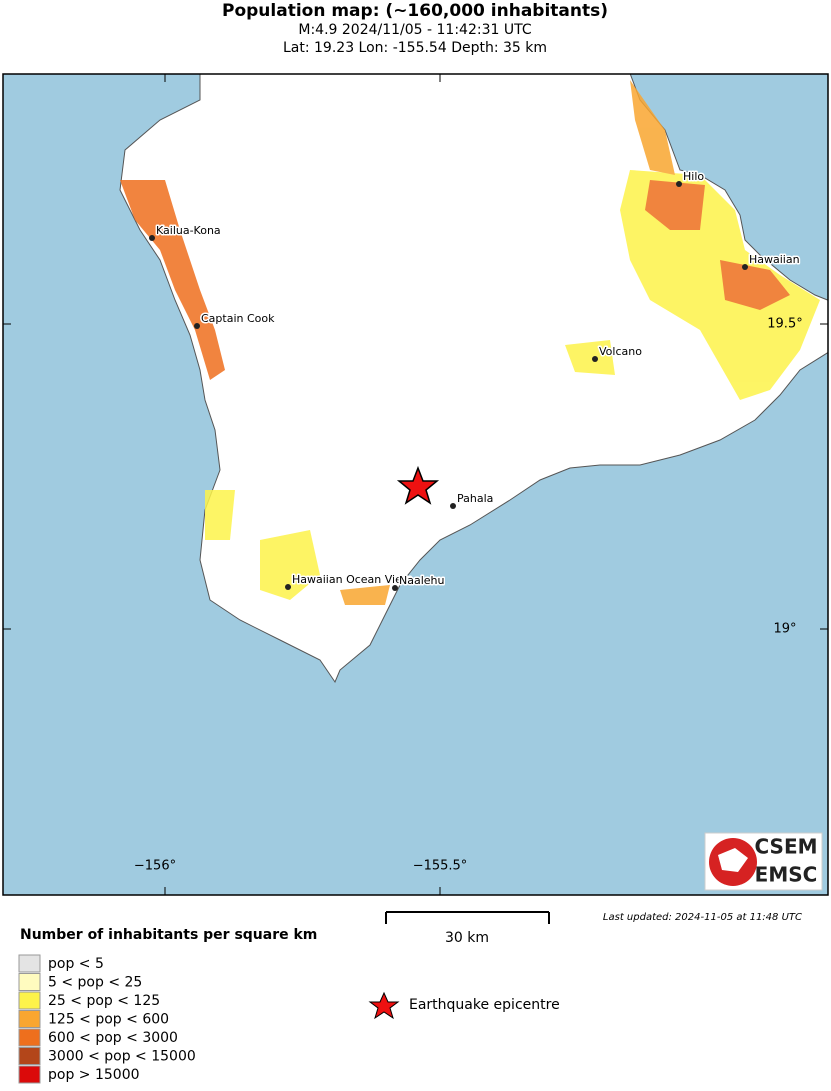 The width and height of the screenshot is (831, 1091). Describe the element at coordinates (155, 866) in the screenshot. I see `lon-label: −156°` at that location.